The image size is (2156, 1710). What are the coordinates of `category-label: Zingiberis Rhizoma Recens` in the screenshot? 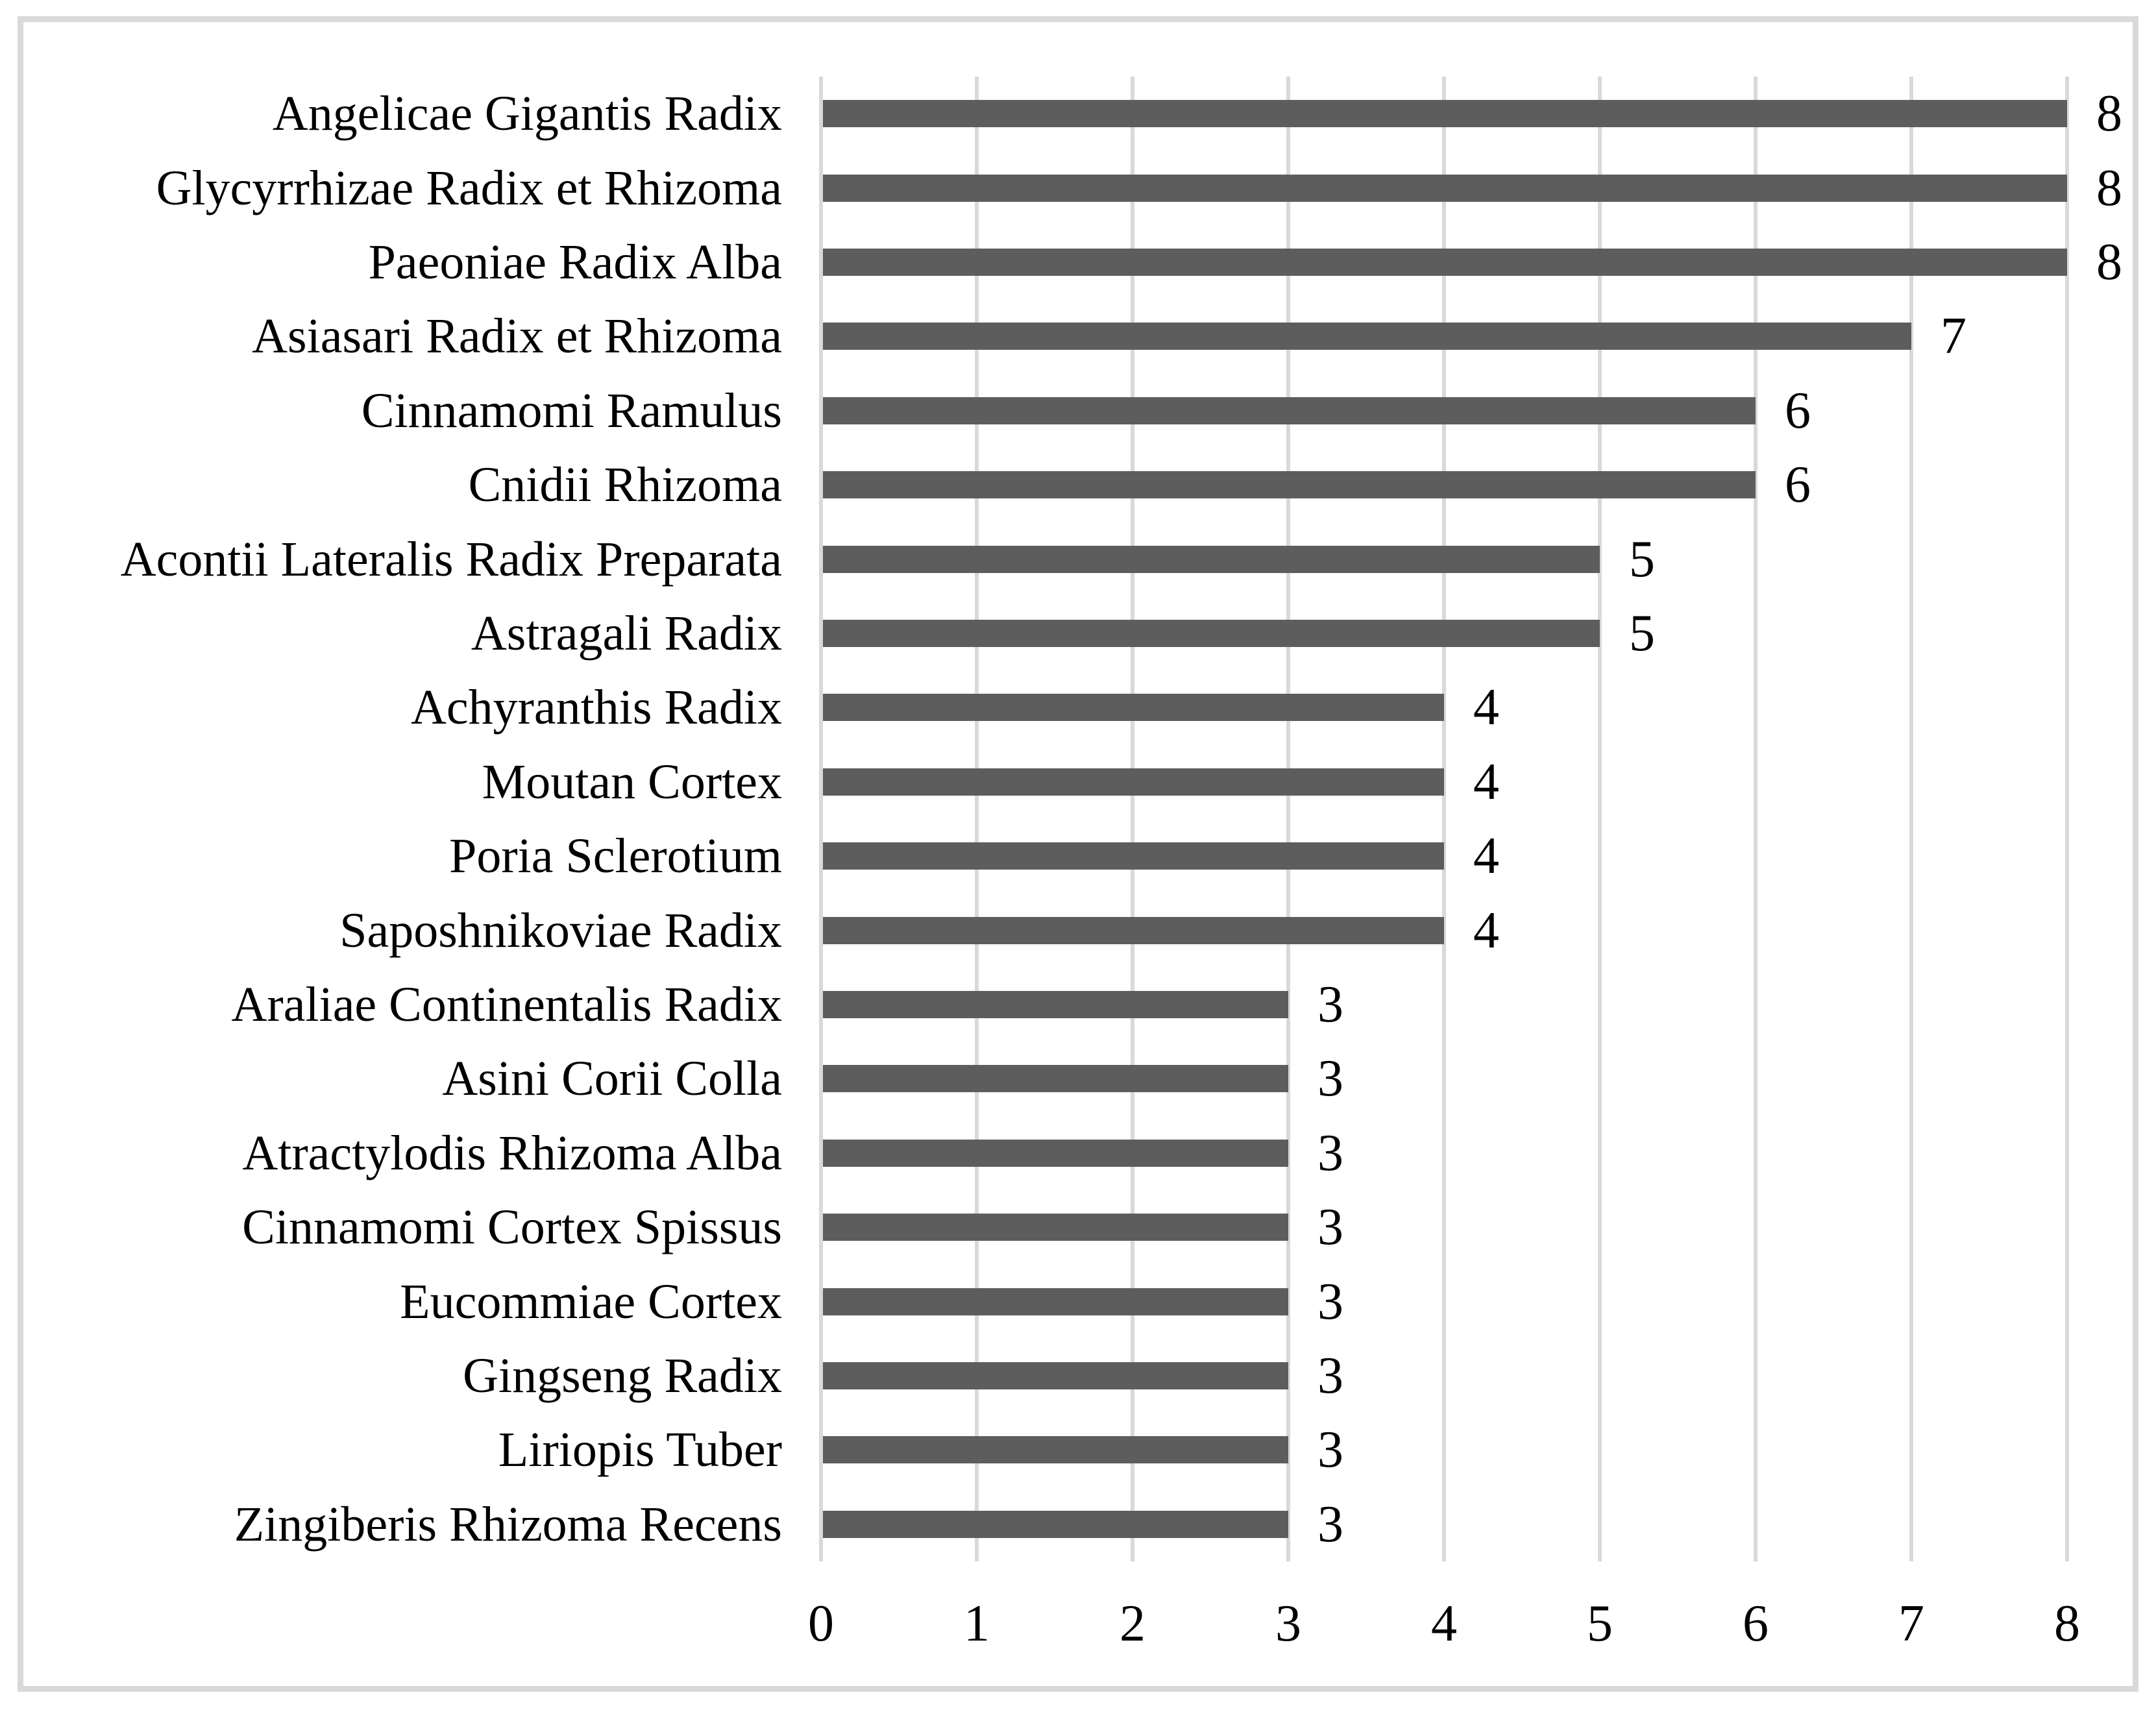 It's located at (508, 1524).